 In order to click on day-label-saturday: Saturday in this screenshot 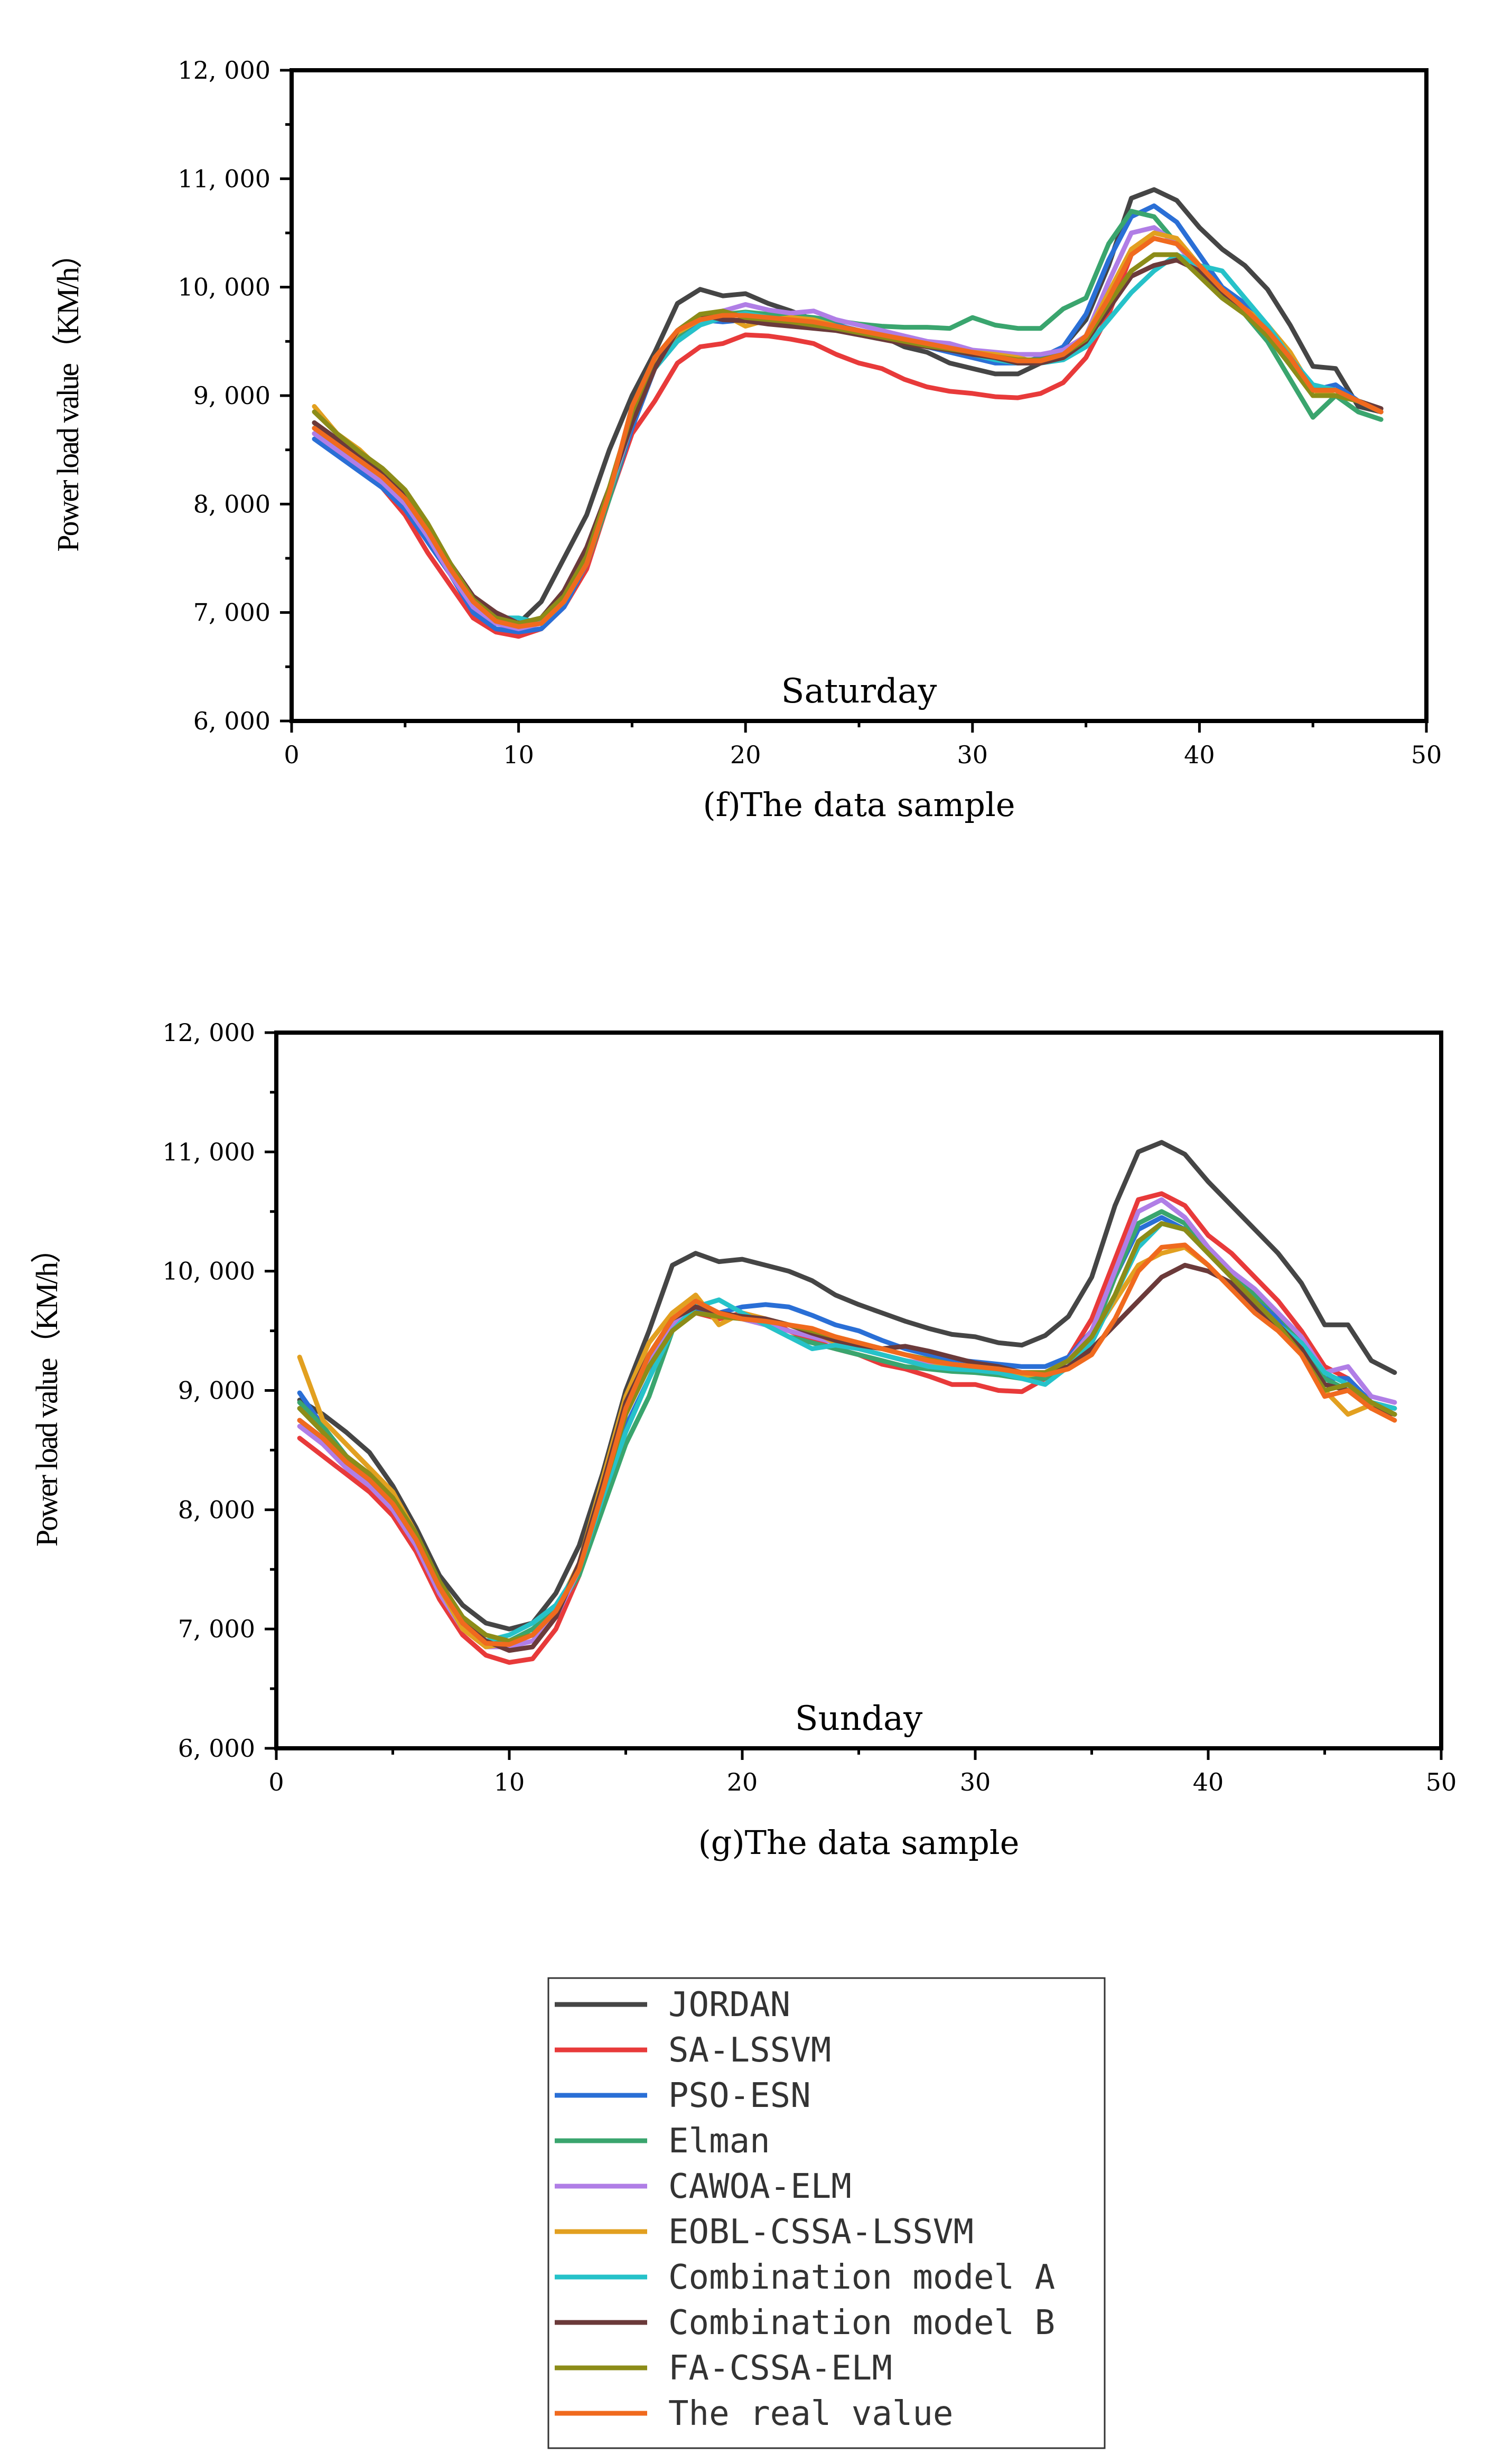, I will do `click(859, 691)`.